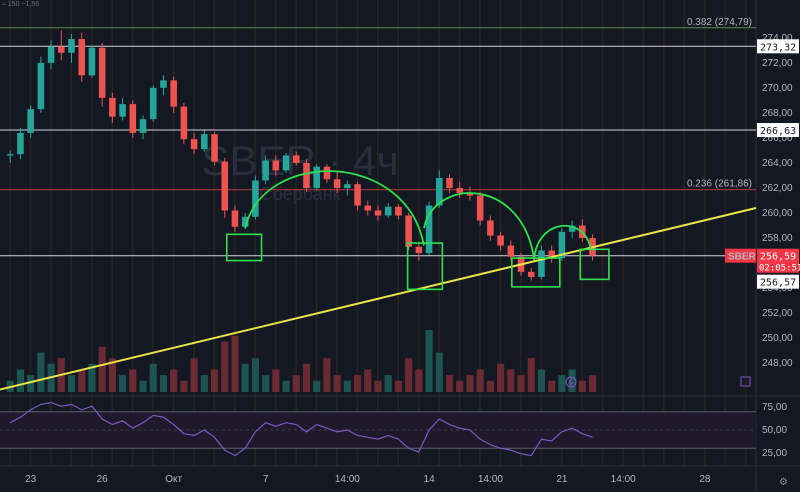  What do you see at coordinates (774, 430) in the screenshot?
I see `rsi-tick-label: 50,00` at bounding box center [774, 430].